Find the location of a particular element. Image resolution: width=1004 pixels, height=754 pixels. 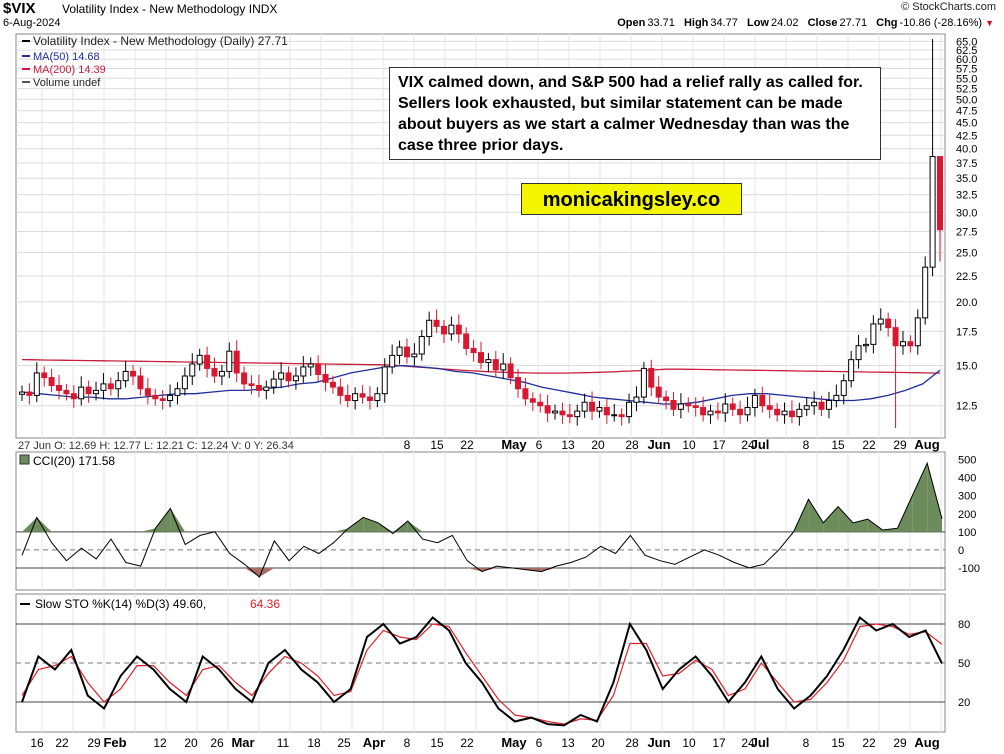

bottom-x-tick: Feb is located at coordinates (114, 742).